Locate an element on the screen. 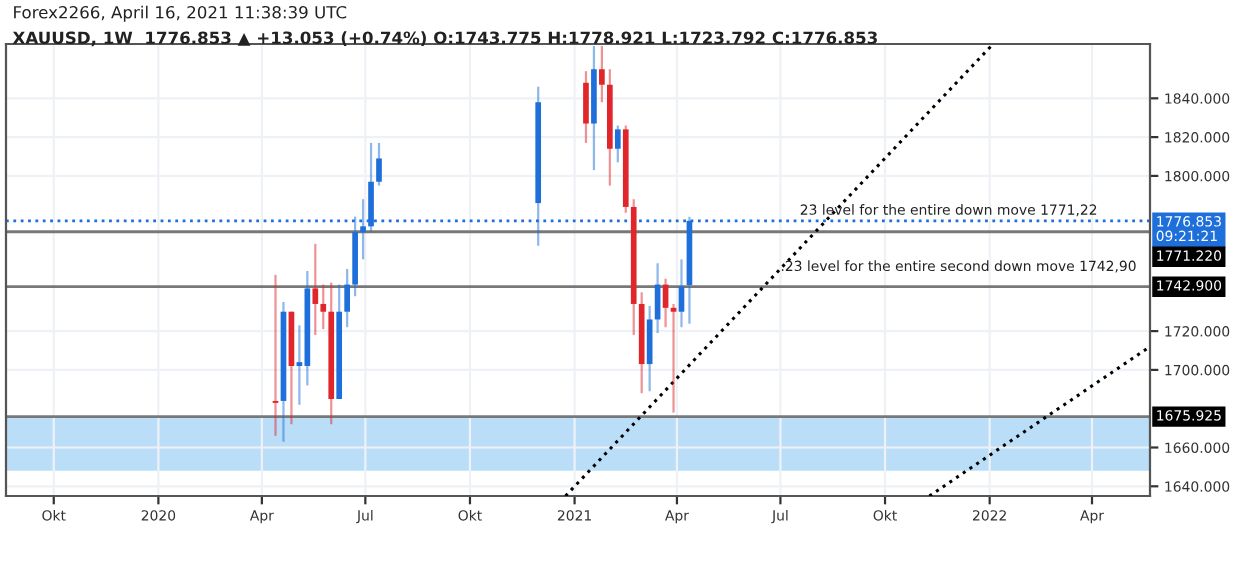  chart-subtitle: XAUUSD, 1W 1776.853 ▲ +13.053 (+0.74%) O:1743.775 H:1778.921 L:1723.792 C:1776.853 is located at coordinates (444, 39).